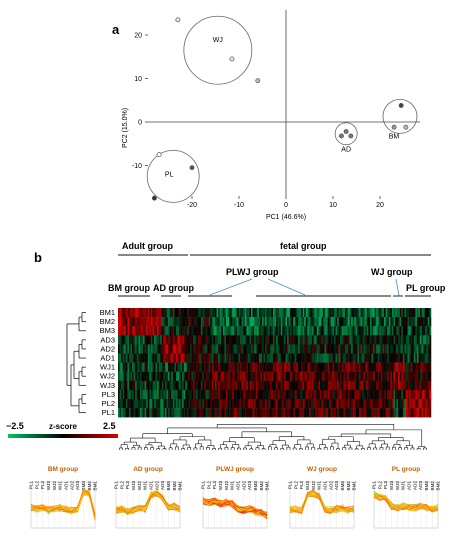 This screenshot has height=550, width=455. Describe the element at coordinates (341, 136) in the screenshot. I see `pca-point` at that location.